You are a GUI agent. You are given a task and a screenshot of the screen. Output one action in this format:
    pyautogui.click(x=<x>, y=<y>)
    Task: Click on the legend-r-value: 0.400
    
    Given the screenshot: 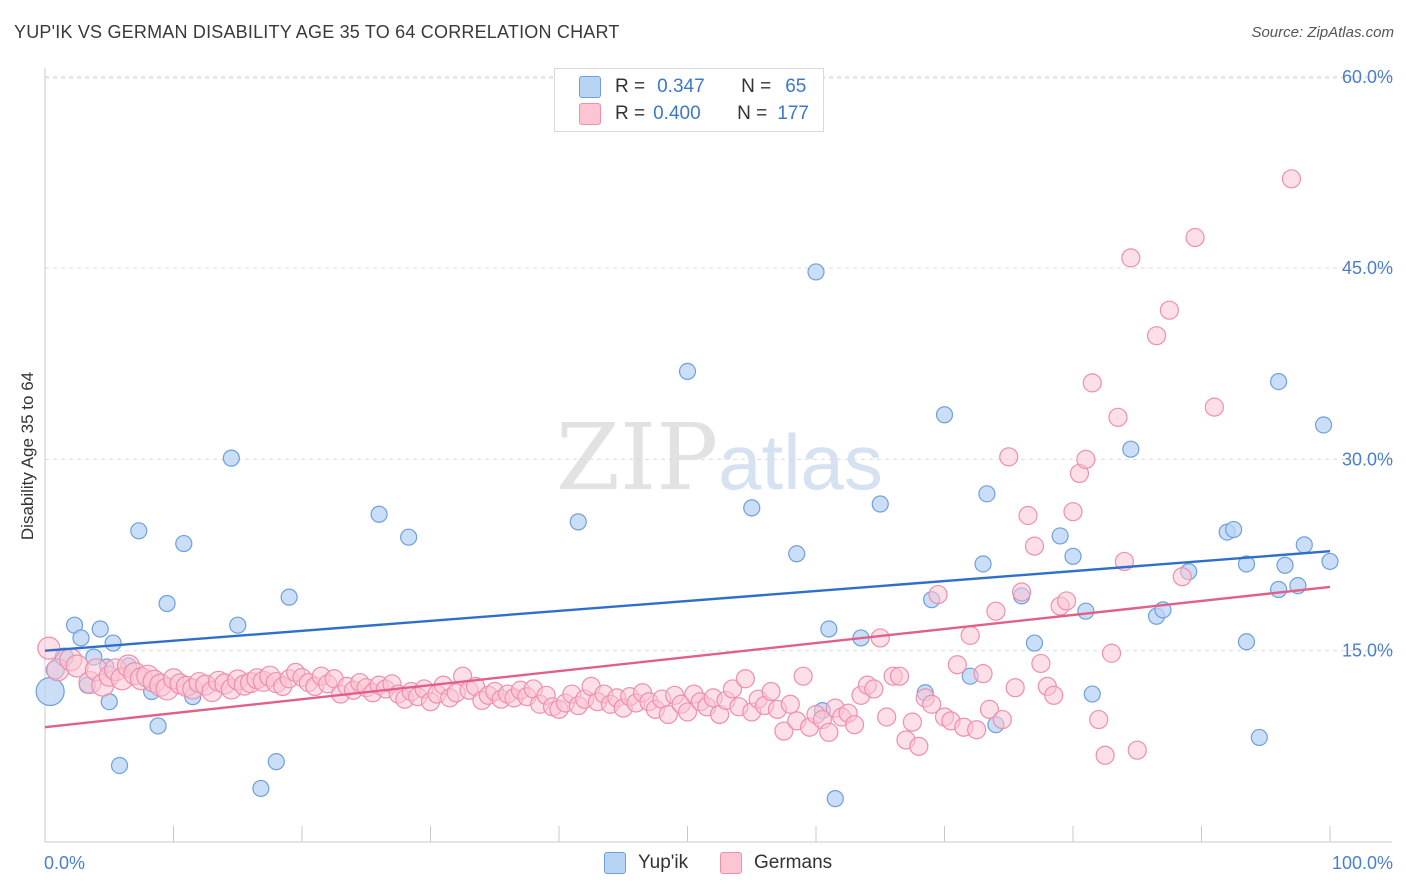 What is the action you would take?
    pyautogui.click(x=677, y=113)
    